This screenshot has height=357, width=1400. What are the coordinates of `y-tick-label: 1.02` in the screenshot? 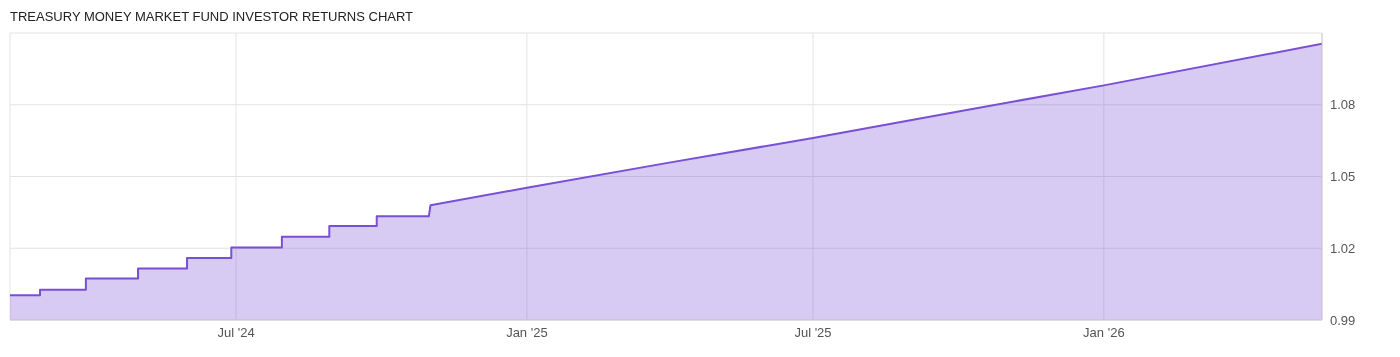 It's located at (1343, 248).